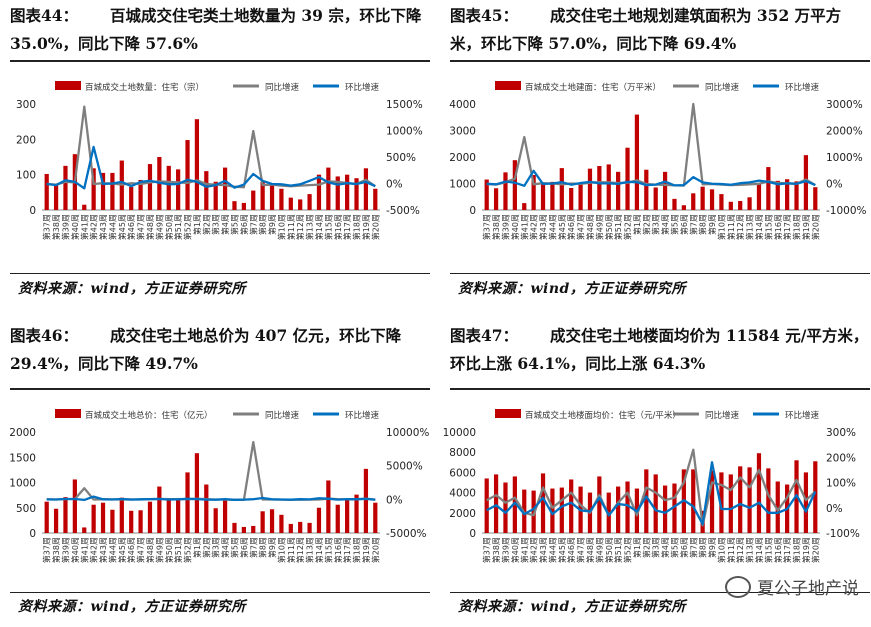 The width and height of the screenshot is (871, 627). I want to click on x-tick-label: 第49周, so click(599, 227).